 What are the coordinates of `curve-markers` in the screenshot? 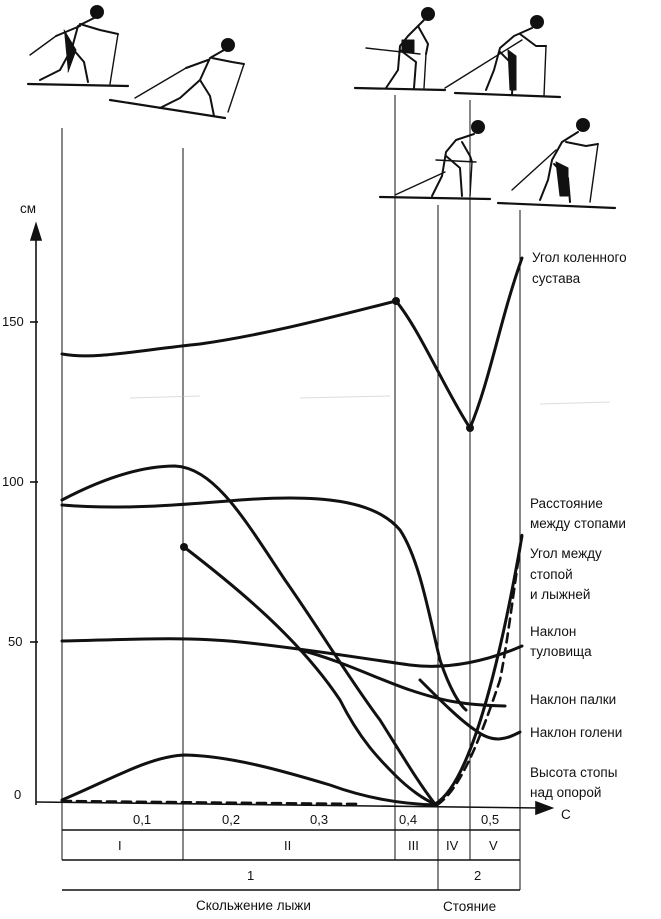 It's located at (327, 424).